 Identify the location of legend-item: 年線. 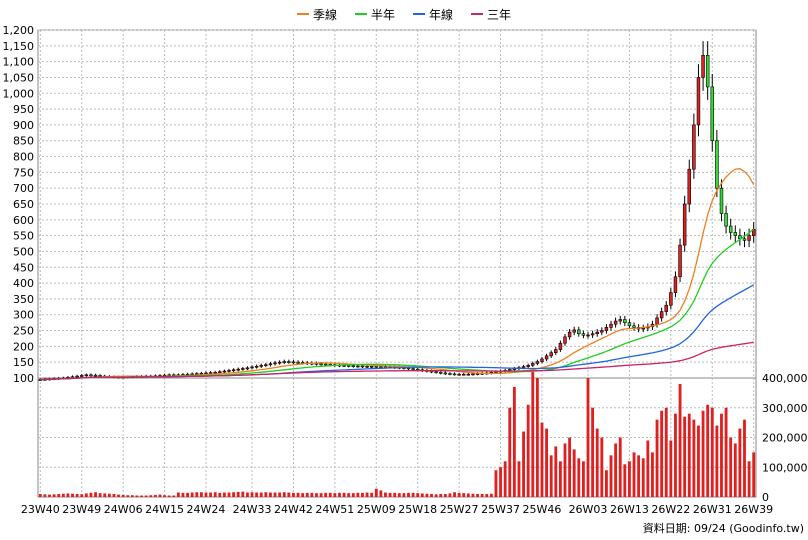
(433, 14).